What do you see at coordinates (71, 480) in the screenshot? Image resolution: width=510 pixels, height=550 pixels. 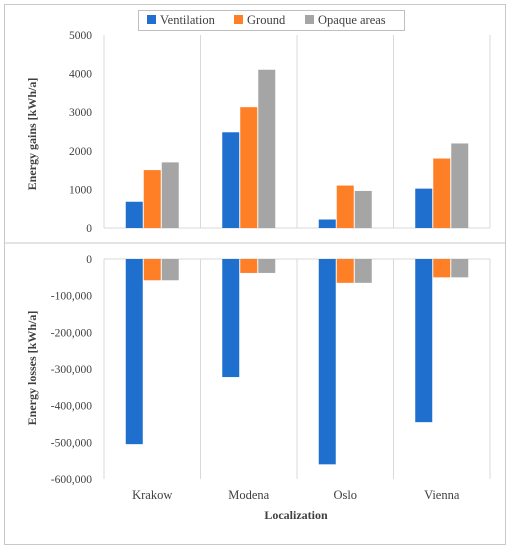 I see `losses-y-tick-label: -600,000` at bounding box center [71, 480].